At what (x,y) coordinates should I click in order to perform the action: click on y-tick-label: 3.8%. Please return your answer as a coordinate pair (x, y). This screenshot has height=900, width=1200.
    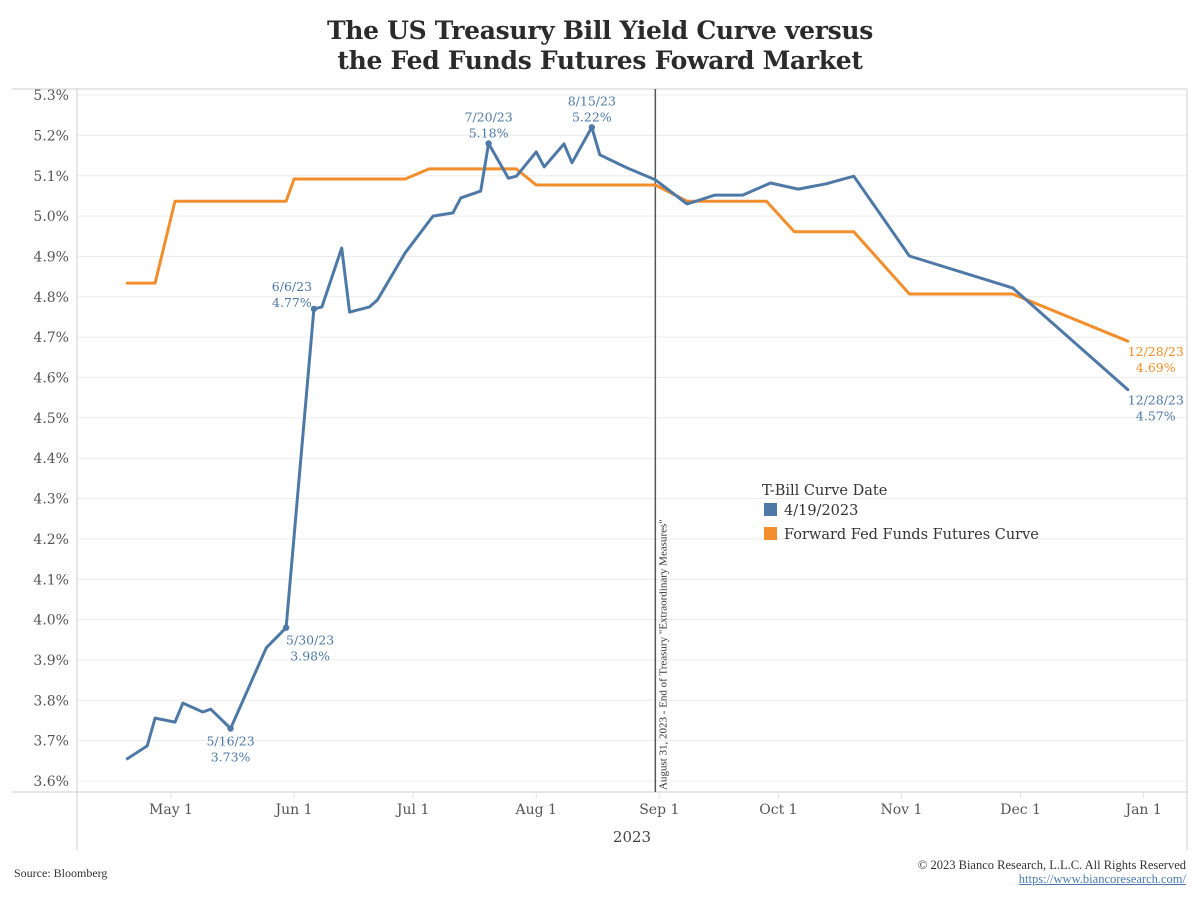
    Looking at the image, I should click on (51, 701).